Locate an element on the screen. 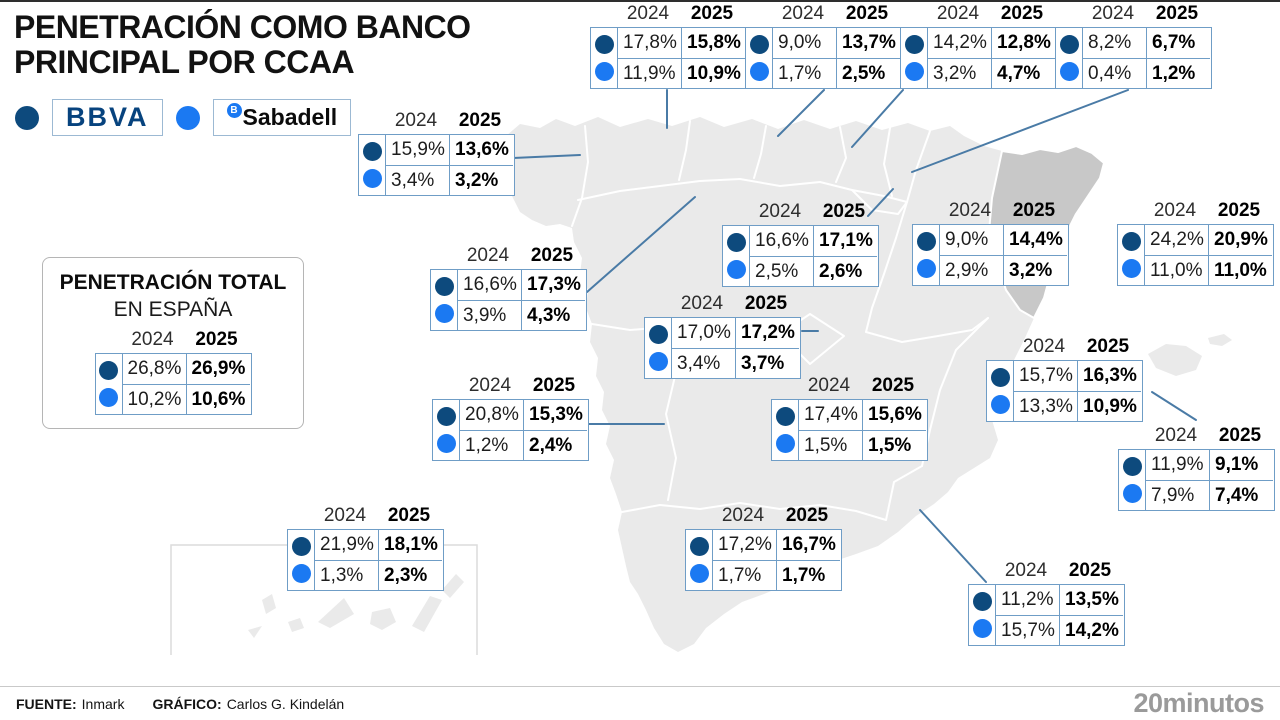 The height and width of the screenshot is (720, 1280). region-data-table: 9,0% 14,4% 2,9% 3,2% is located at coordinates (990, 255).